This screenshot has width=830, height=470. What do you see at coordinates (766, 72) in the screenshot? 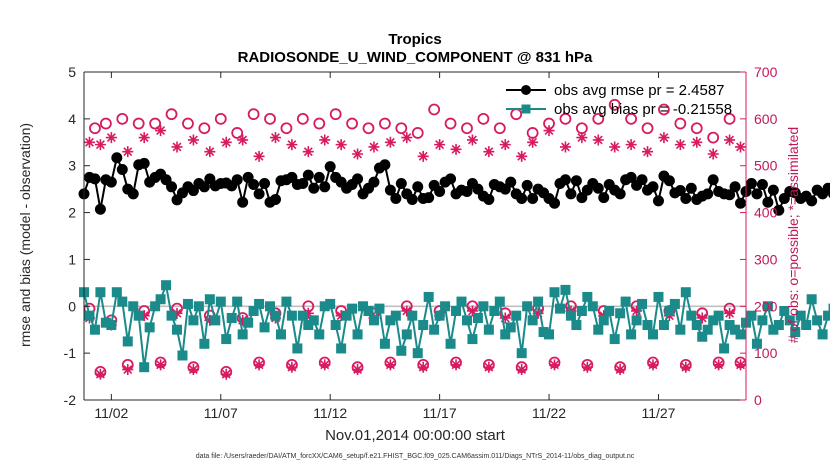
I see `right-tick-label: 700` at bounding box center [766, 72].